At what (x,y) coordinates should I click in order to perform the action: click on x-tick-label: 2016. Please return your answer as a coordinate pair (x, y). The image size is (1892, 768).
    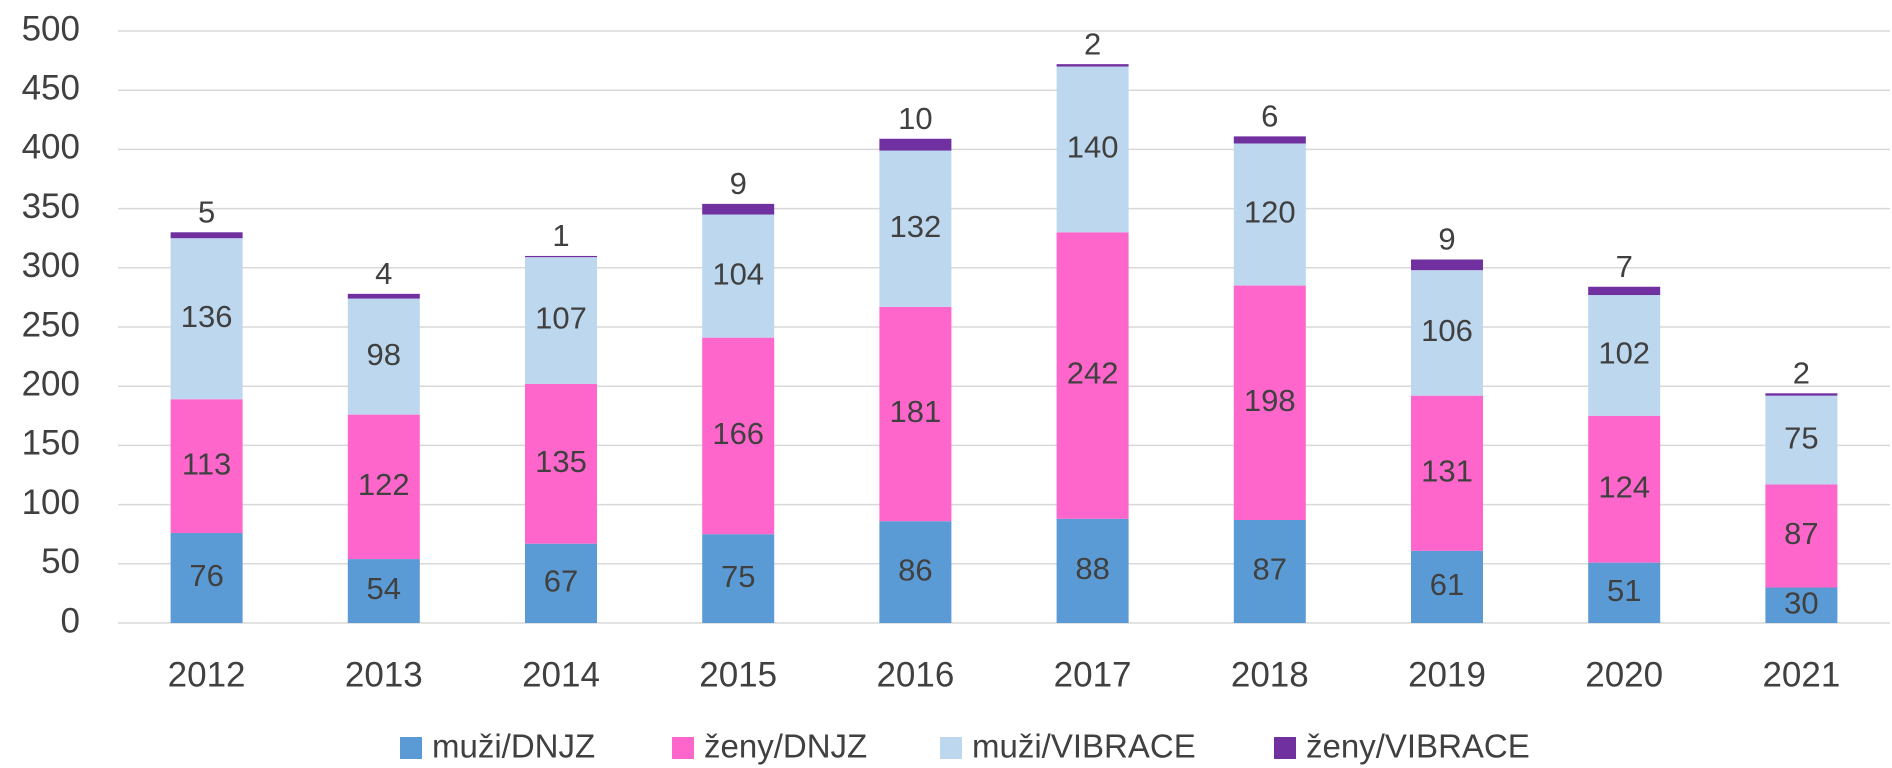
    Looking at the image, I should click on (915, 674).